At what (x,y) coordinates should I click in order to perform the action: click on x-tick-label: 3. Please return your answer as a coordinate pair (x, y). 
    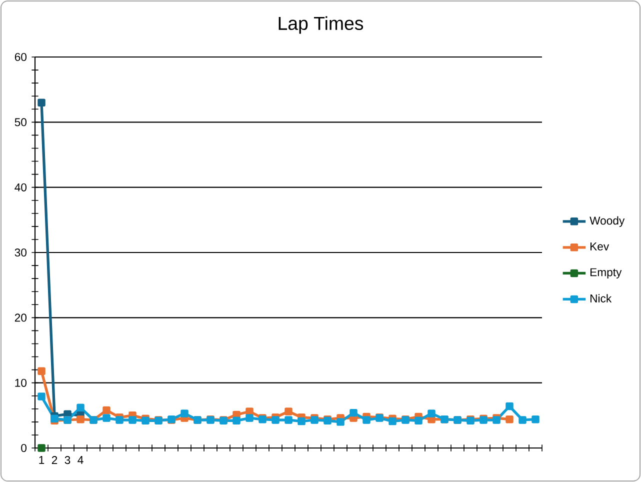
    Looking at the image, I should click on (67, 460).